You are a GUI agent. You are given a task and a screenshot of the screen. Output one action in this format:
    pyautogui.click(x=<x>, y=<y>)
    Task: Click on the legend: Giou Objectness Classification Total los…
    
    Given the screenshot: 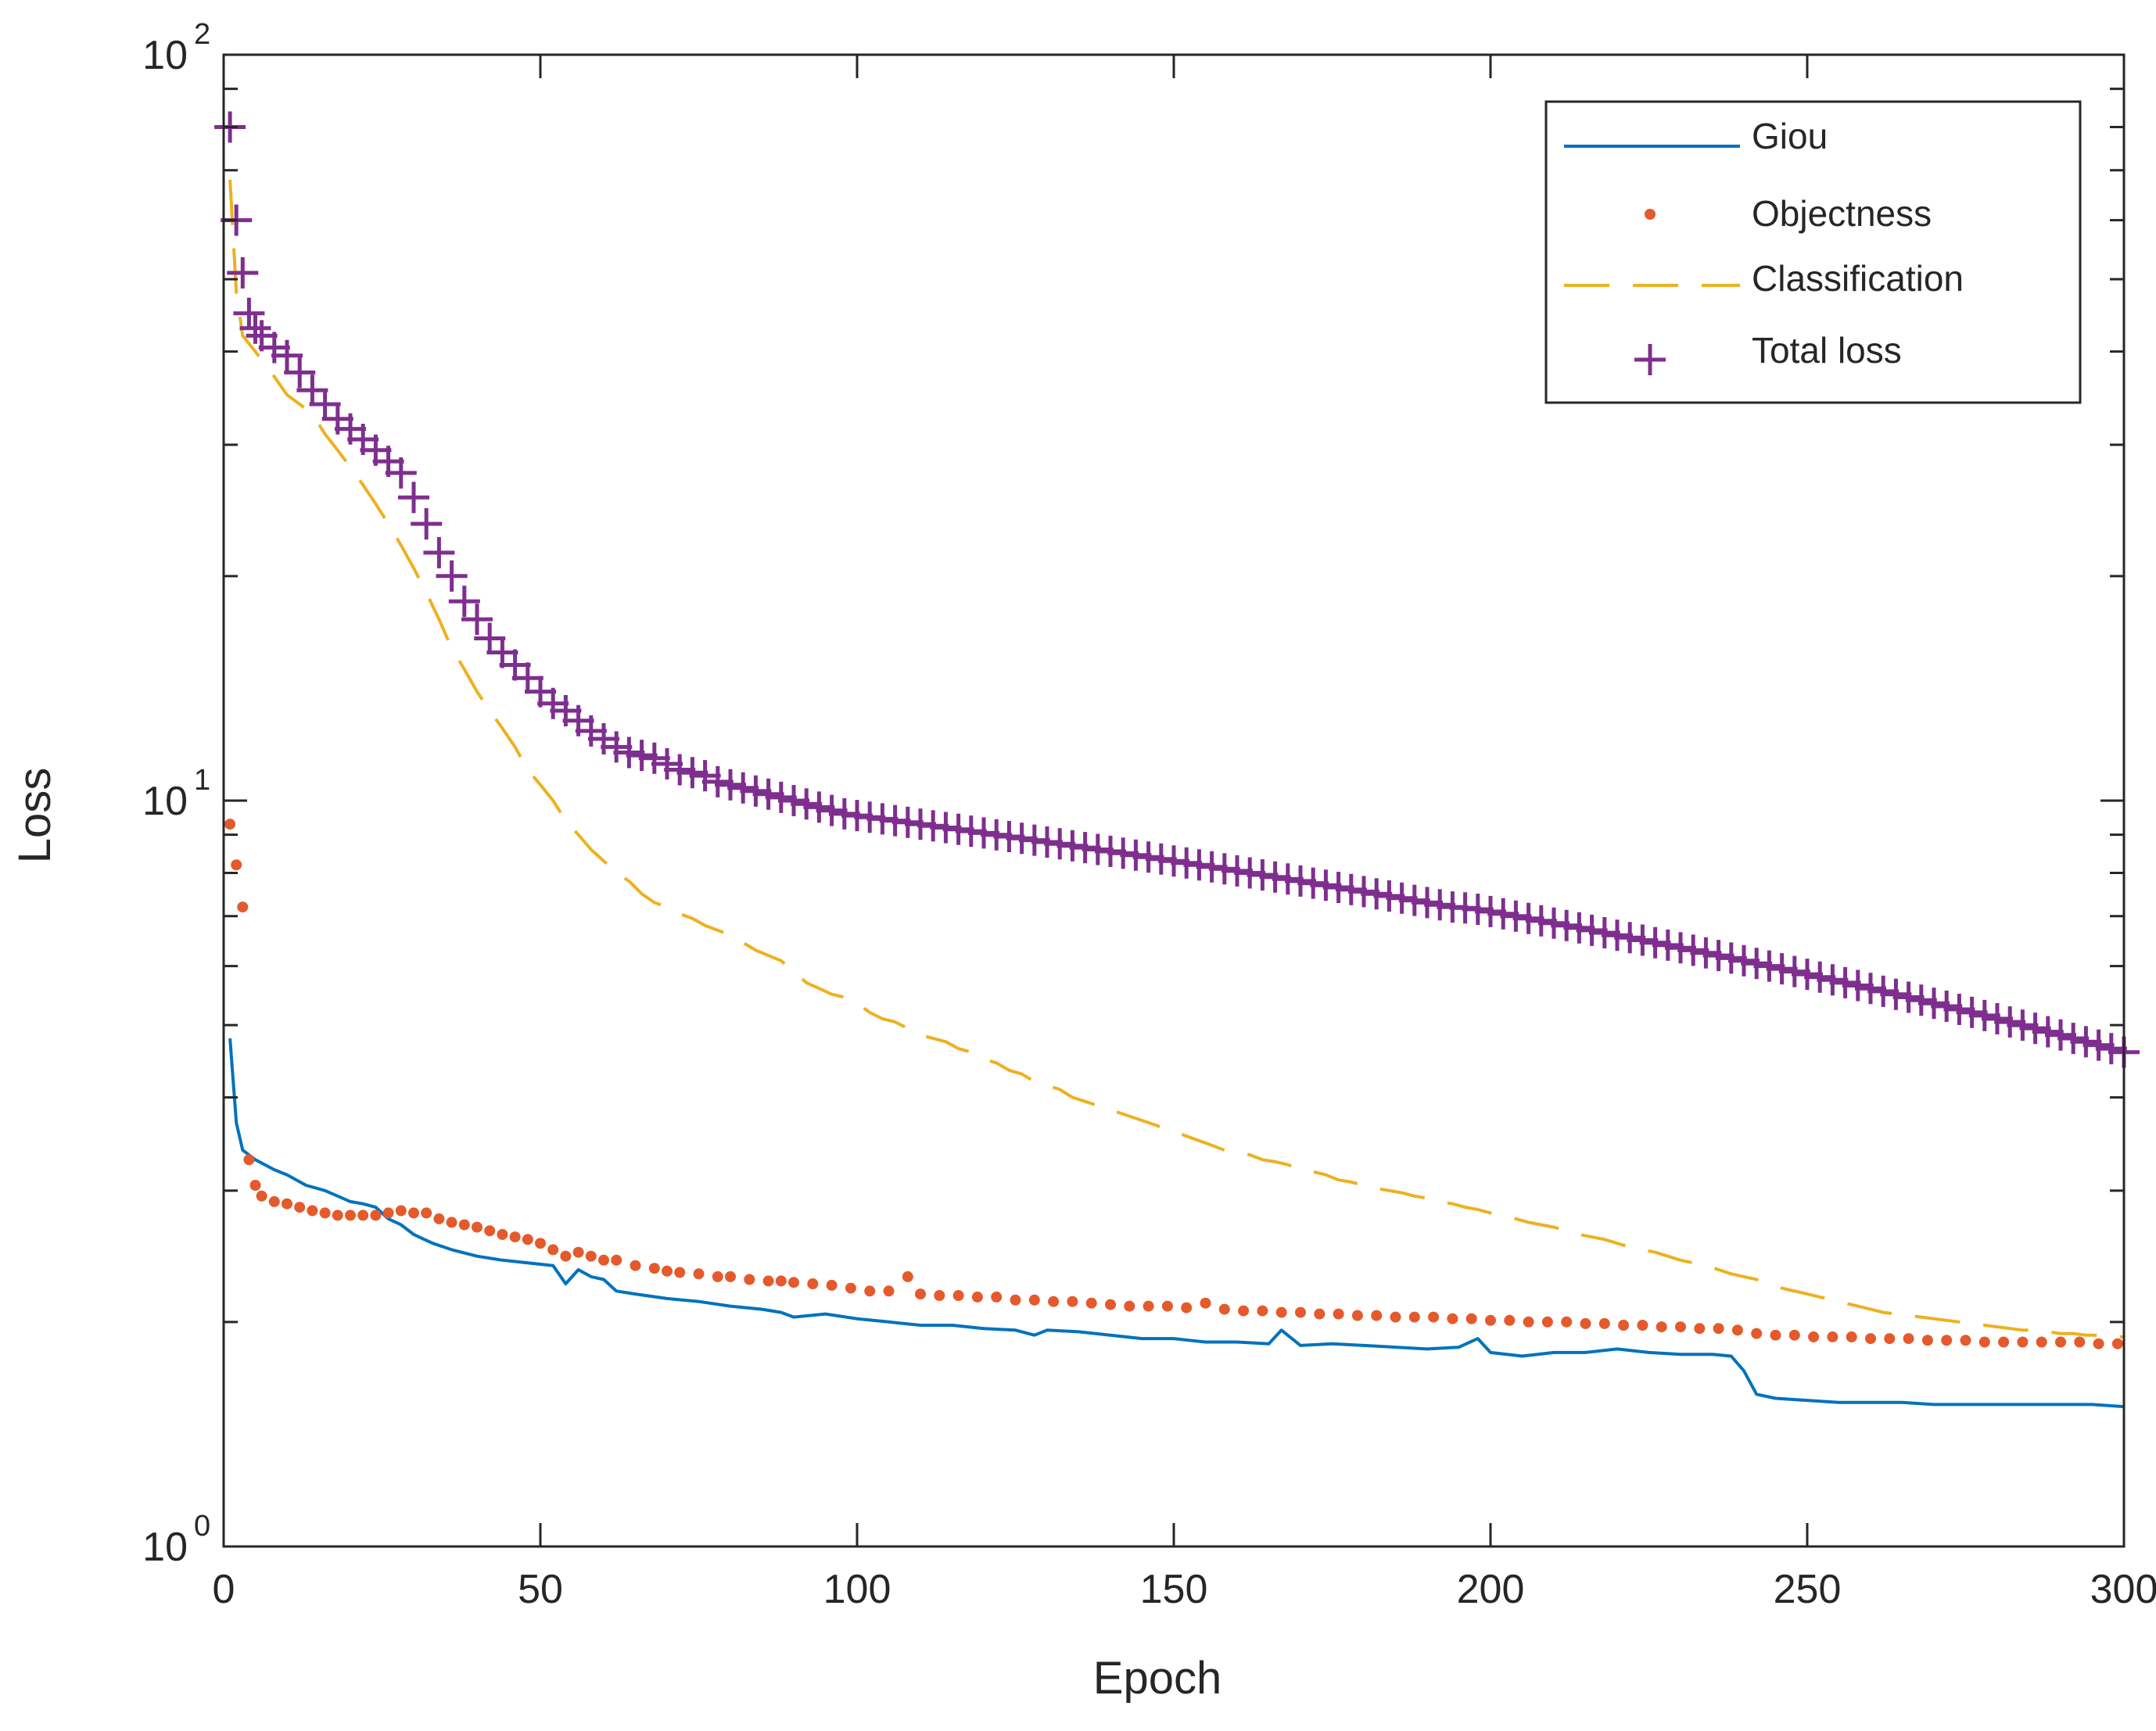 What is the action you would take?
    pyautogui.click(x=1813, y=252)
    